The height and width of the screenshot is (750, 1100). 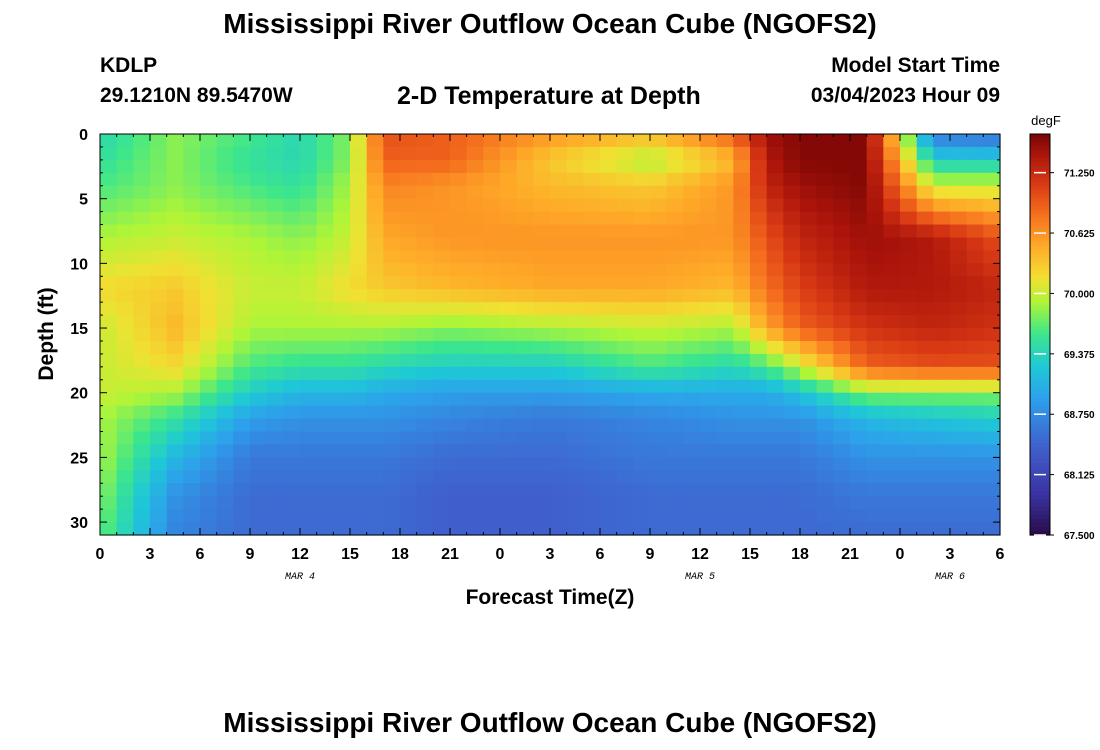 I want to click on x-tick-label: 6, so click(x=600, y=554).